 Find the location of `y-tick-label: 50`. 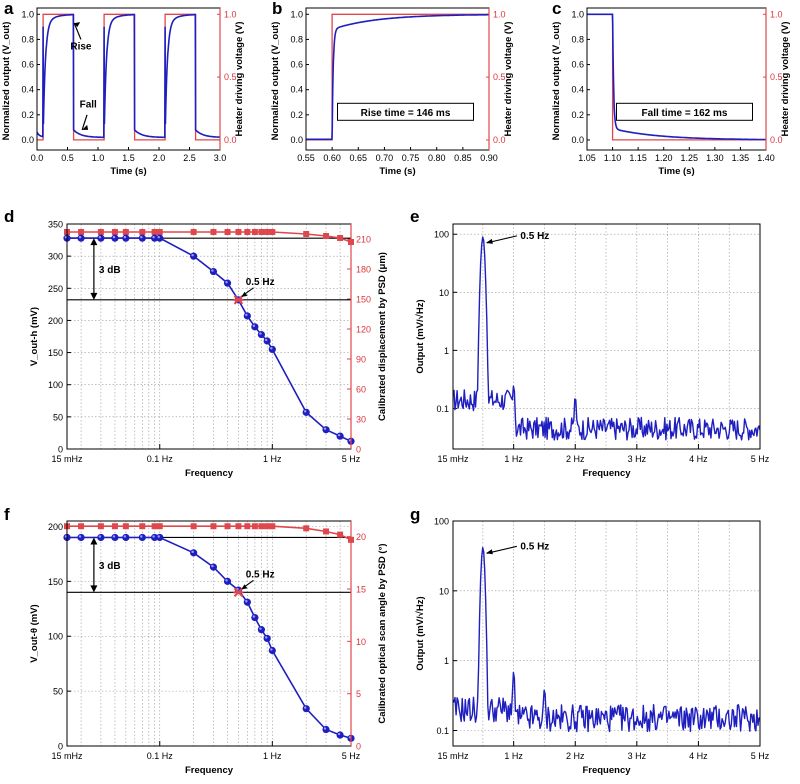

y-tick-label: 50 is located at coordinates (58, 692).